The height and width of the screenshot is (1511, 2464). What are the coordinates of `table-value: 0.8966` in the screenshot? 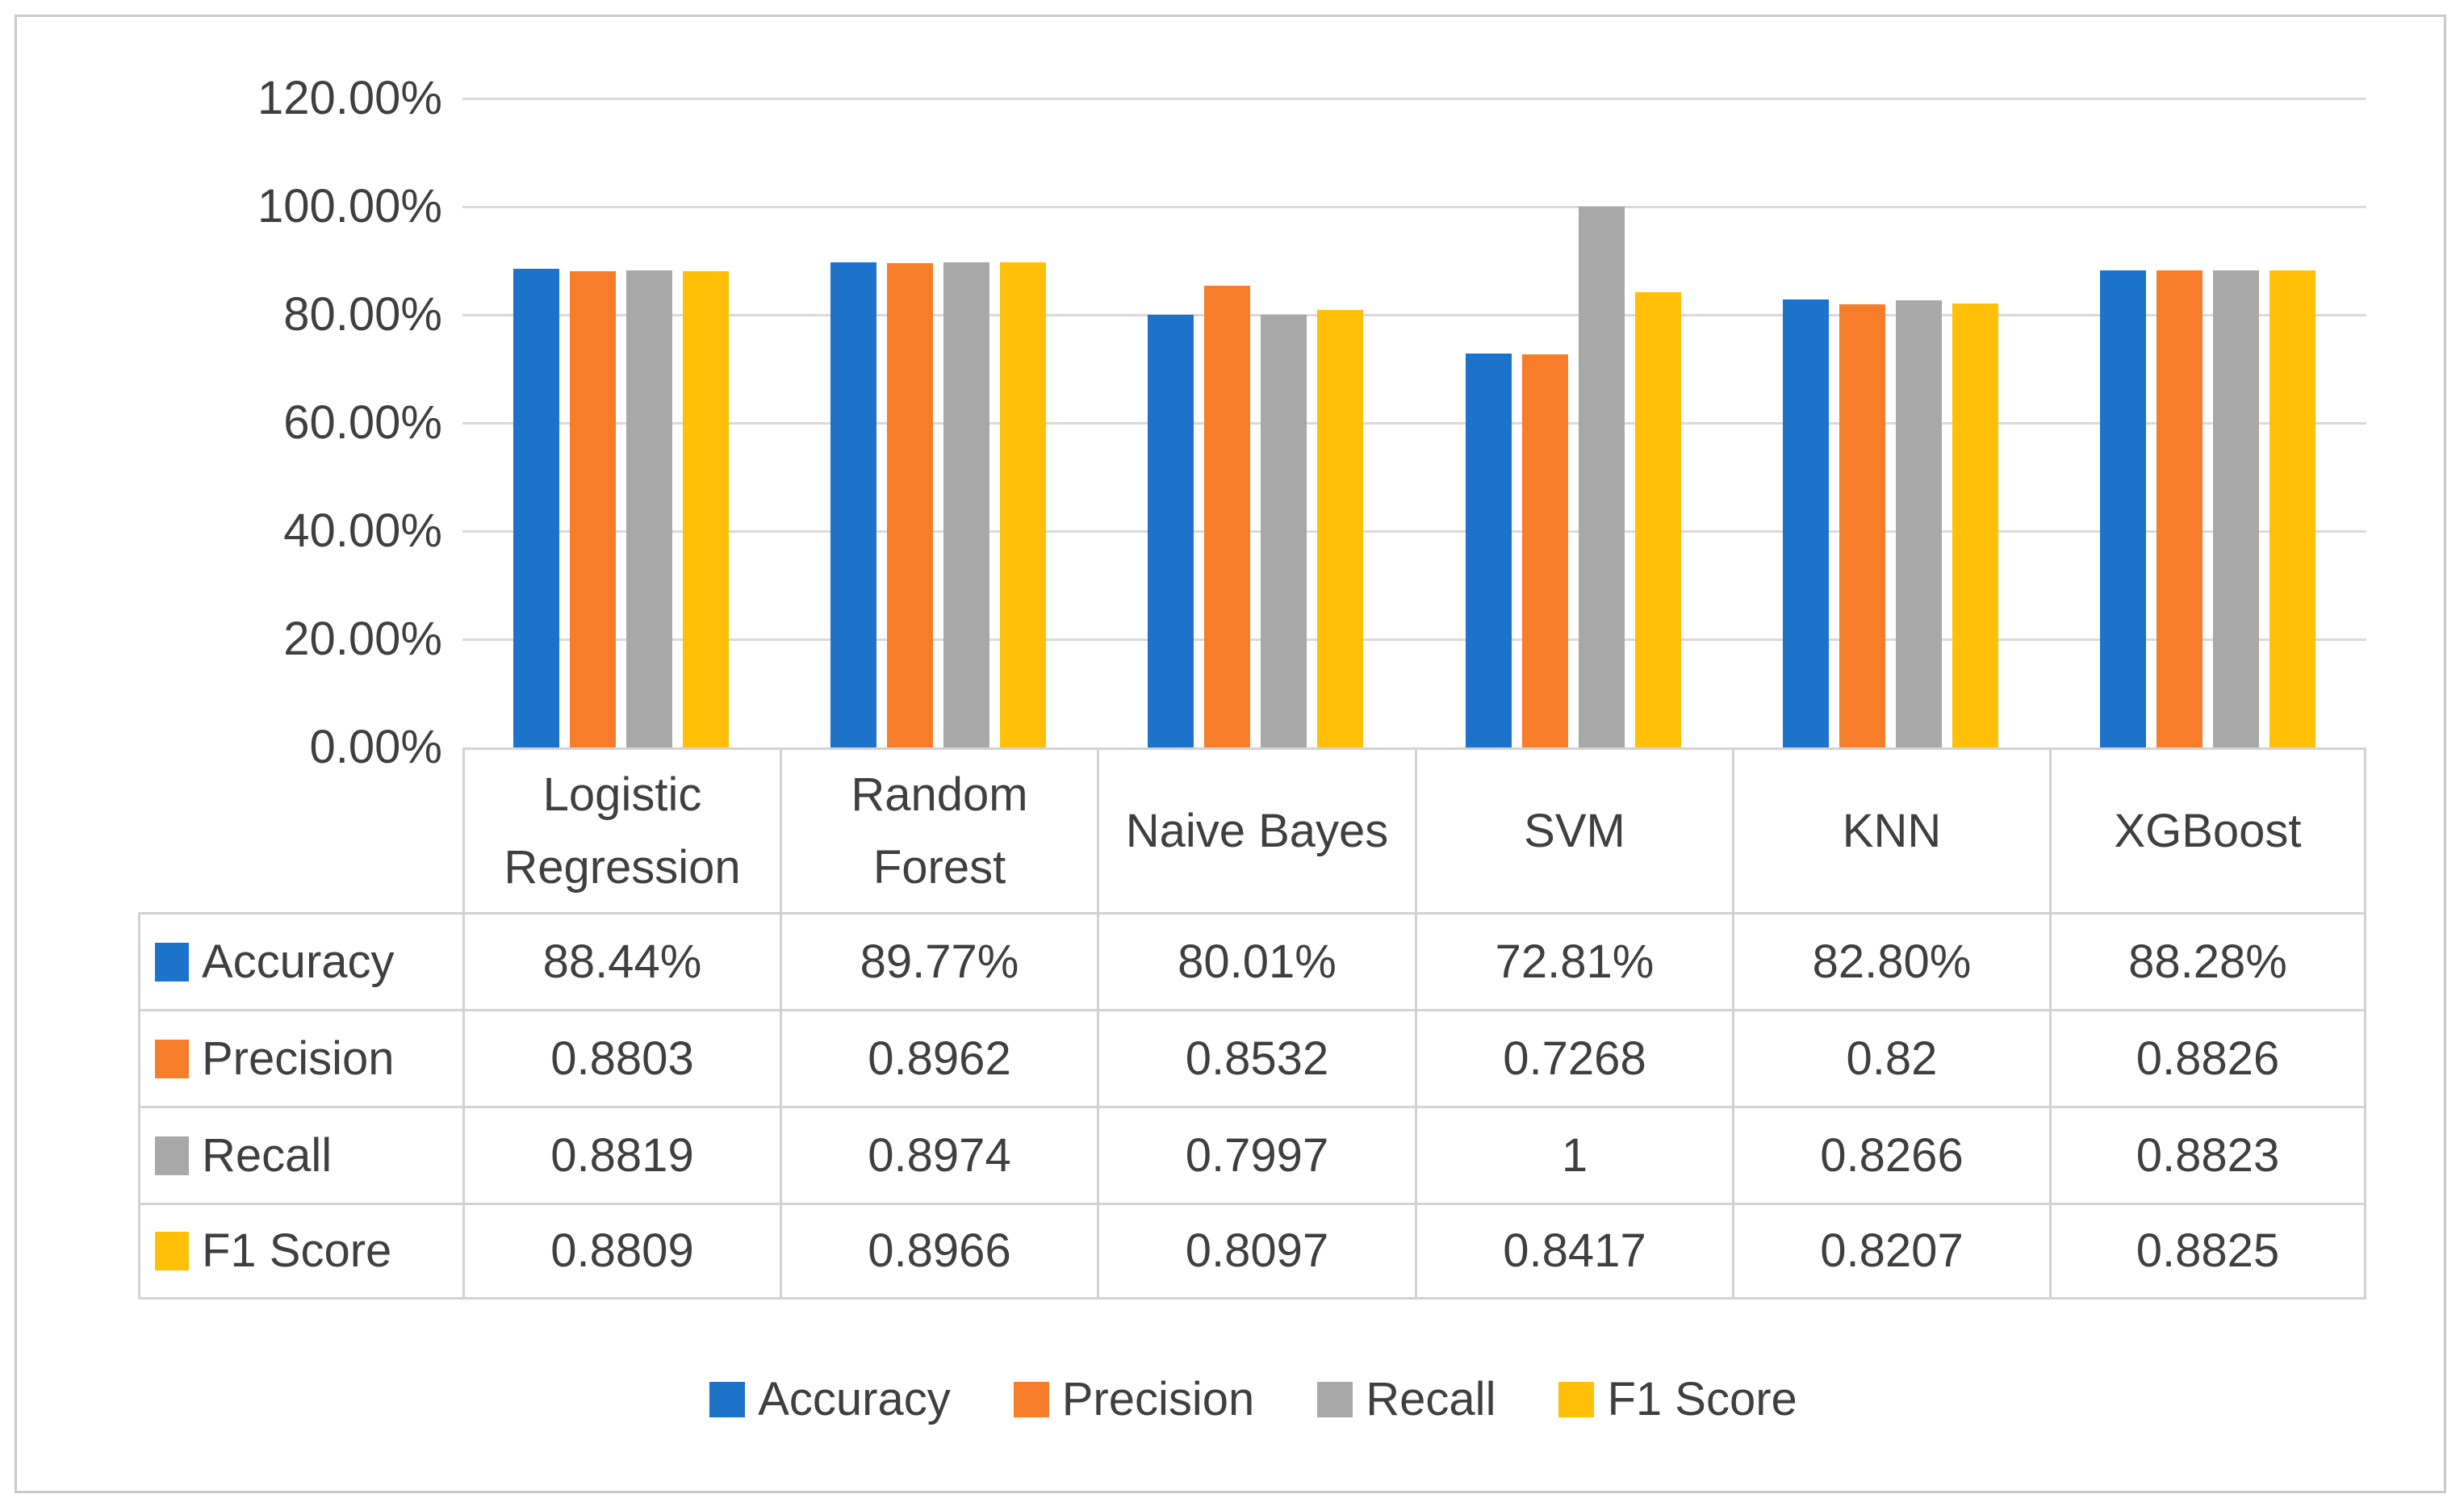 It's located at (940, 1251).